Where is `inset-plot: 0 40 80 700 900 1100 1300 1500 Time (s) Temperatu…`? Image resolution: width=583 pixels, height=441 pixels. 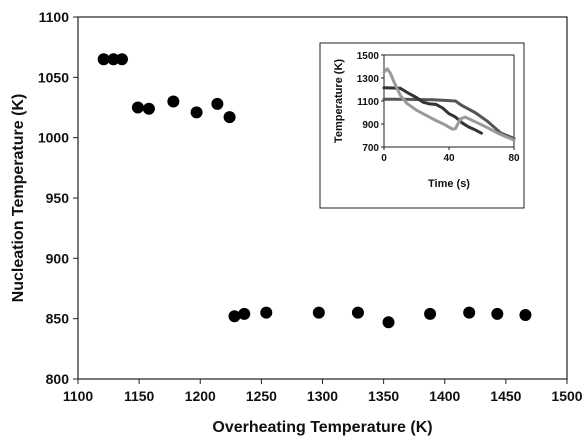
inset-plot: 0 40 80 700 900 1100 1300 1500 Time (s) Temperatu… is located at coordinates (422, 125).